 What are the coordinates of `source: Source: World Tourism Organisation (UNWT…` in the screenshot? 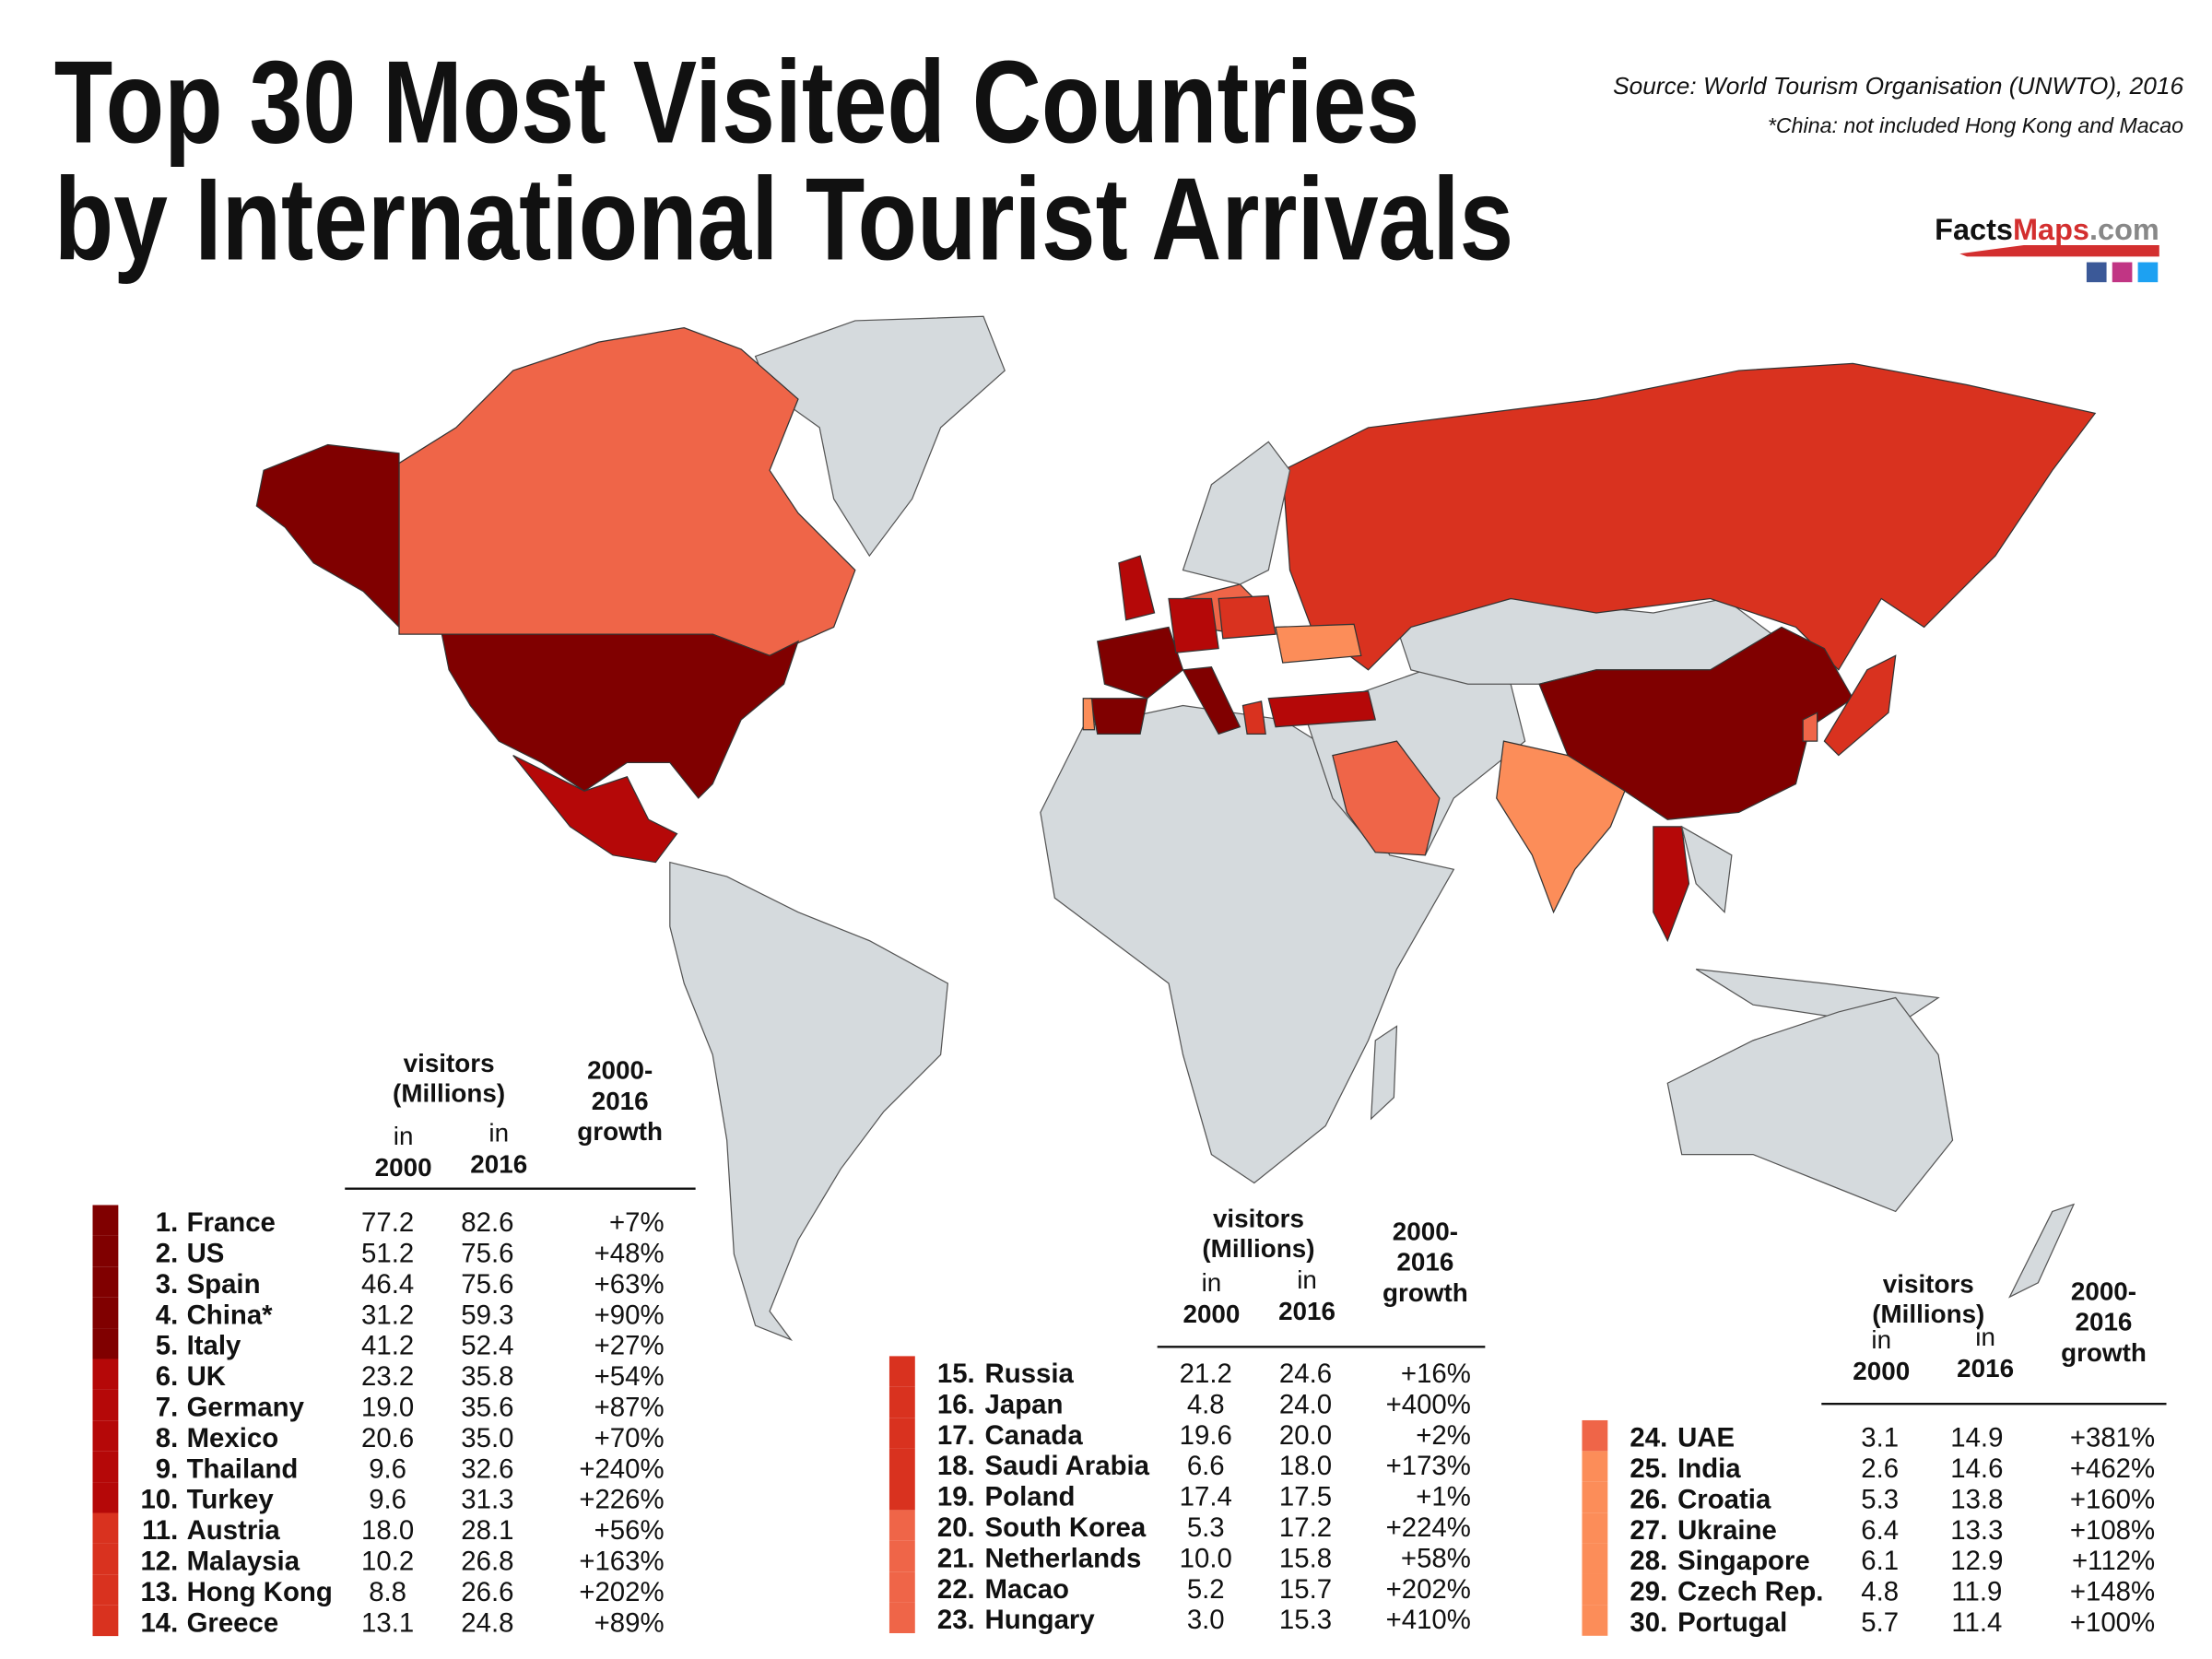 It's located at (1898, 86).